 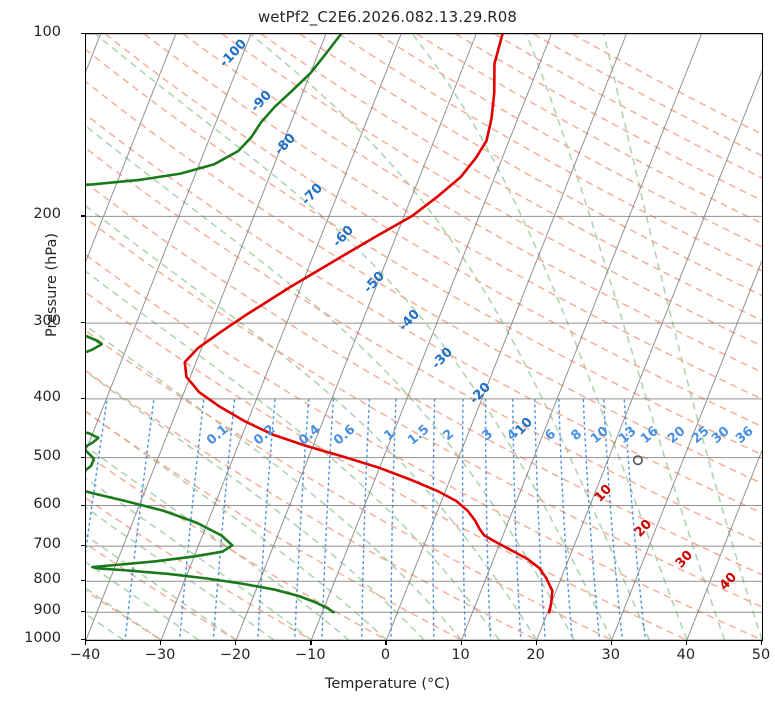 What do you see at coordinates (217, 435) in the screenshot?
I see `mixing-ratio-label: 0.1` at bounding box center [217, 435].